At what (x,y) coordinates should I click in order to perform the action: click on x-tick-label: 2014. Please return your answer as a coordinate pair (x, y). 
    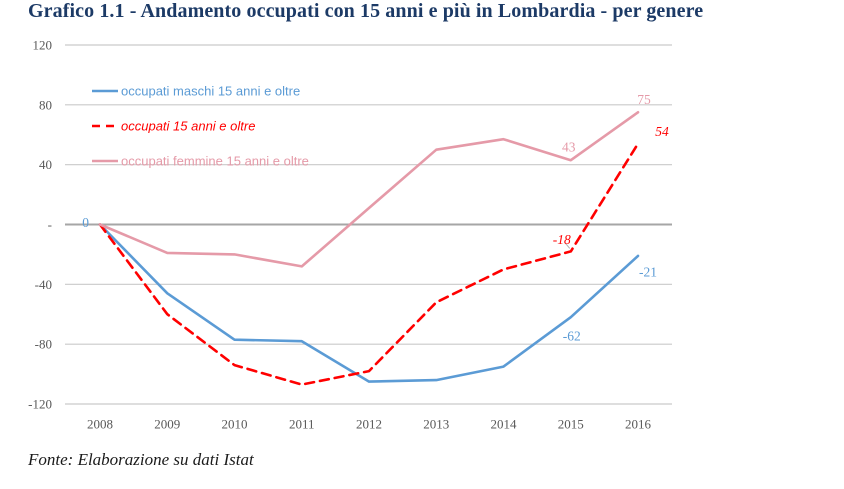
    Looking at the image, I should click on (504, 424).